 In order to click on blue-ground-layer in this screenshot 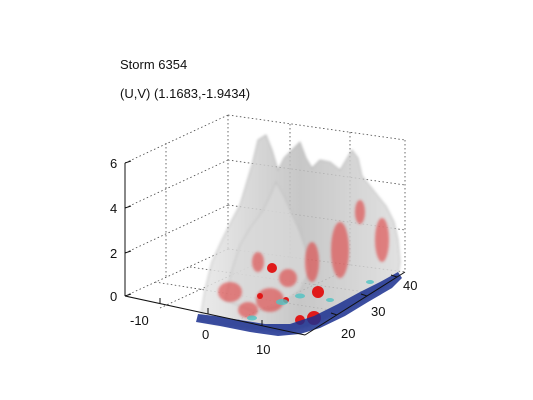, I will do `click(299, 304)`.